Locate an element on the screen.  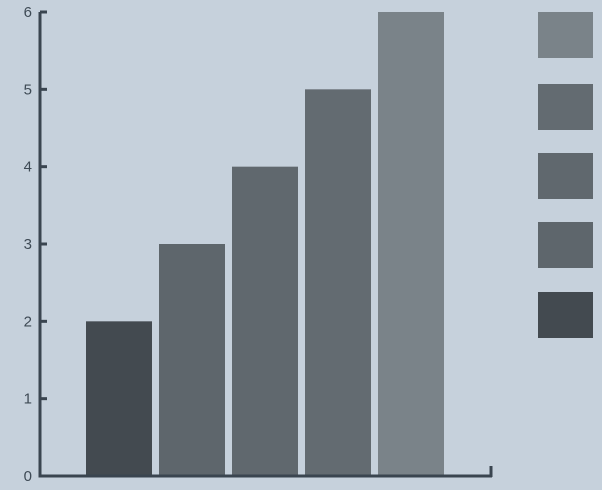
y-tick-label-6: 6 is located at coordinates (28, 12).